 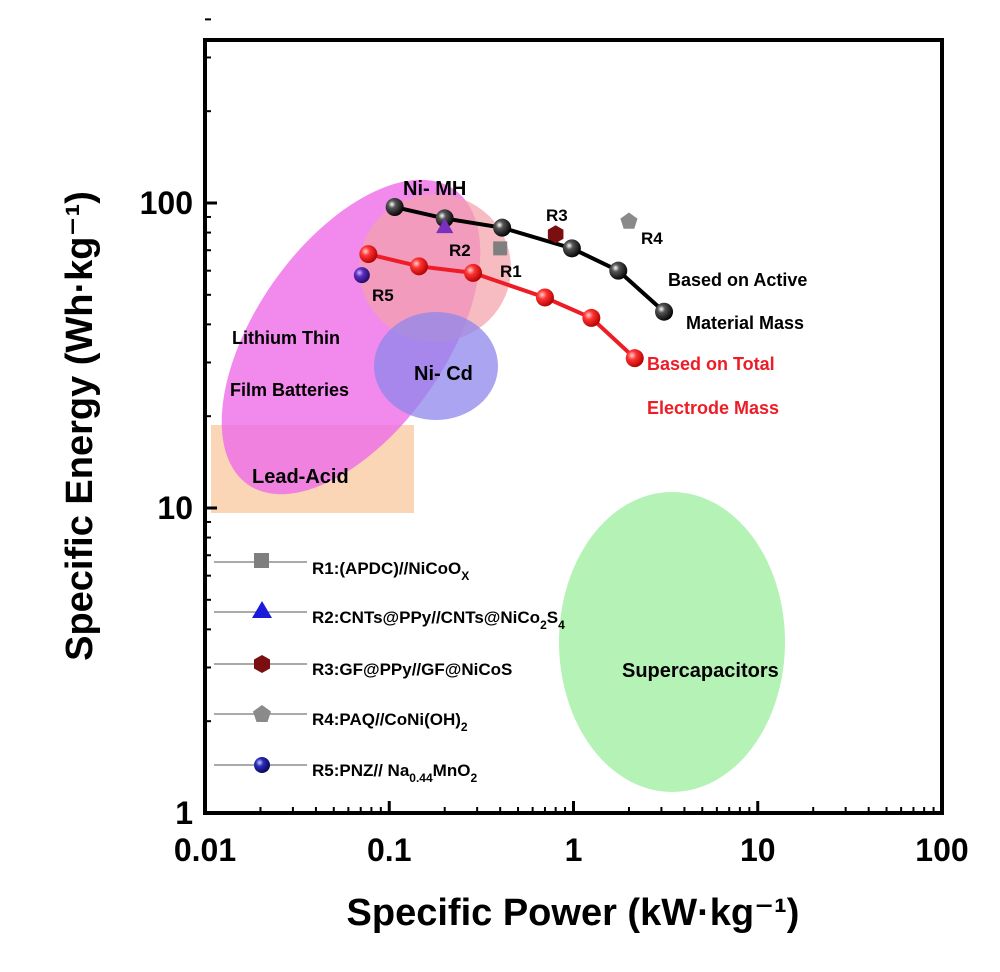 I want to click on label-r3: R3, so click(x=557, y=215).